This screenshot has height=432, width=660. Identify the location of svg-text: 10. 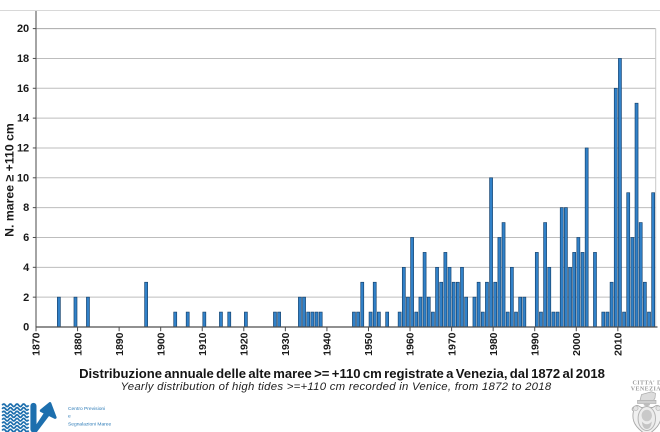
(23, 178).